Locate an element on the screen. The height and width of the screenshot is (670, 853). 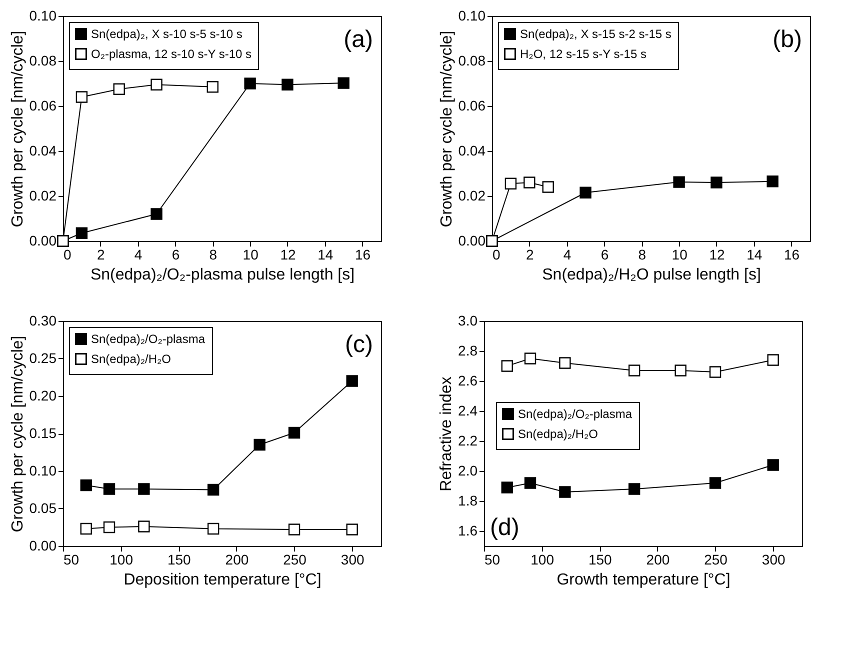
y-tick-label: 2.6 is located at coordinates (468, 380).